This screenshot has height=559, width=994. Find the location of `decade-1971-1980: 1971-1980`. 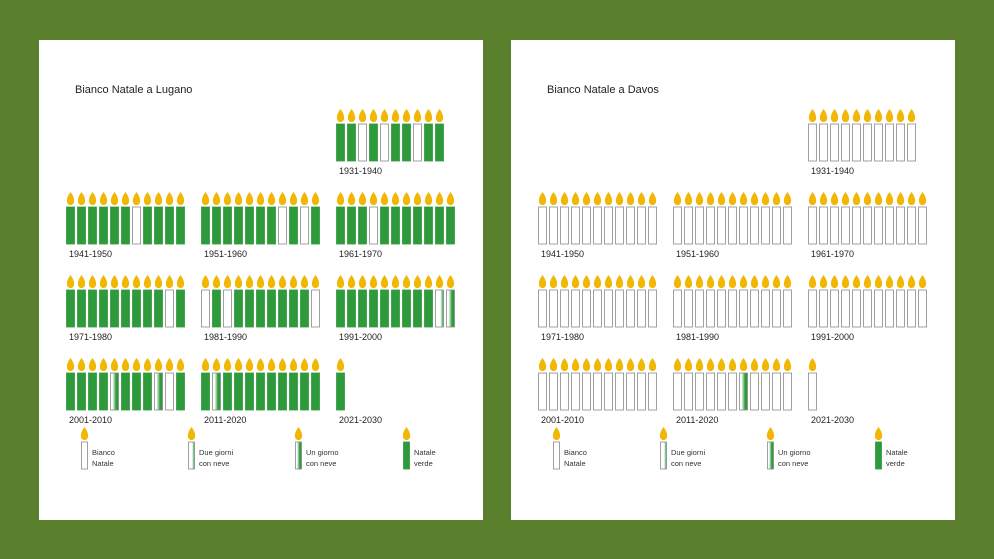

decade-1971-1980: 1971-1980 is located at coordinates (597, 308).